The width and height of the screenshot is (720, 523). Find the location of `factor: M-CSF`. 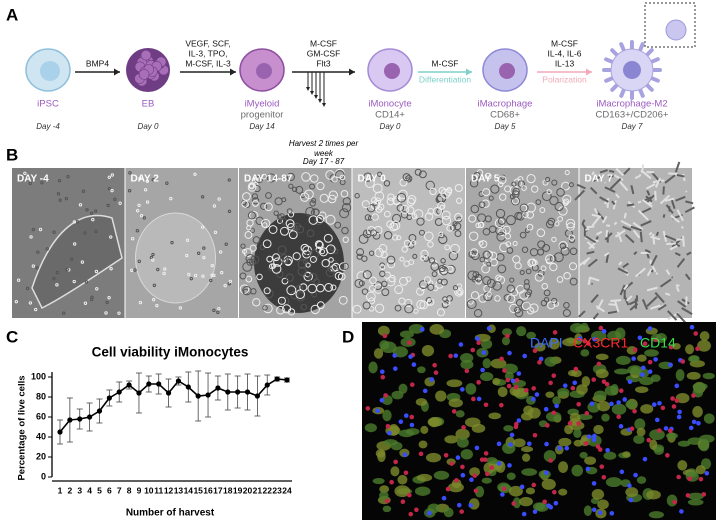

factor: M-CSF is located at coordinates (445, 63).